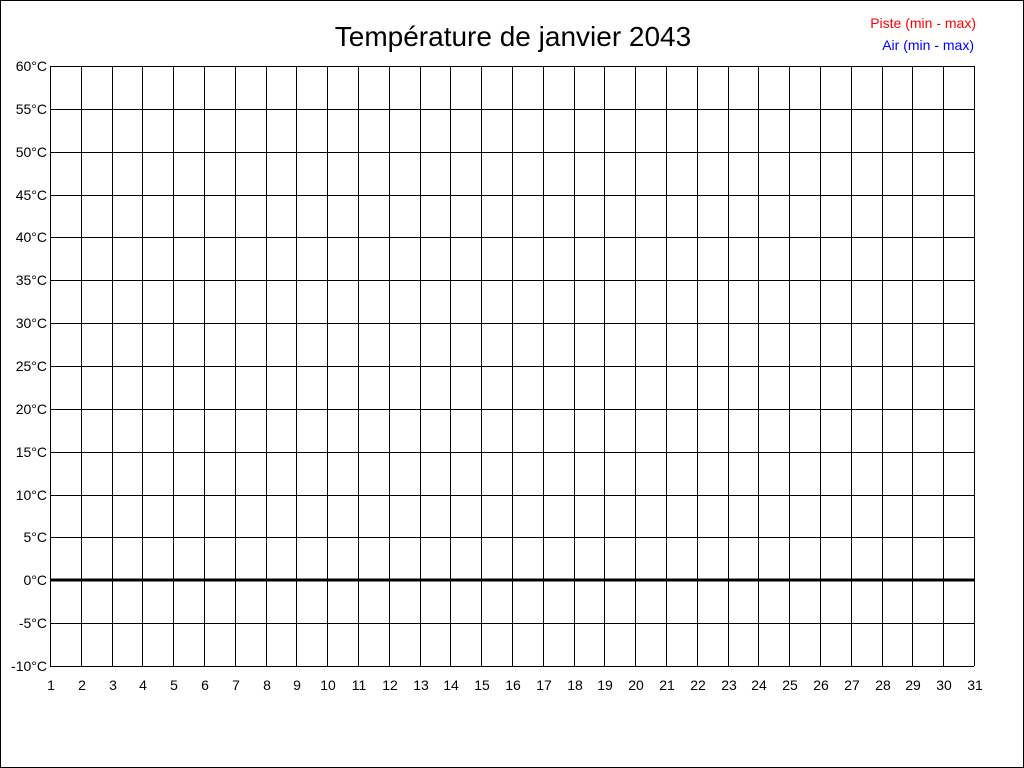 The image size is (1024, 768). I want to click on x-tick-label: 16, so click(513, 685).